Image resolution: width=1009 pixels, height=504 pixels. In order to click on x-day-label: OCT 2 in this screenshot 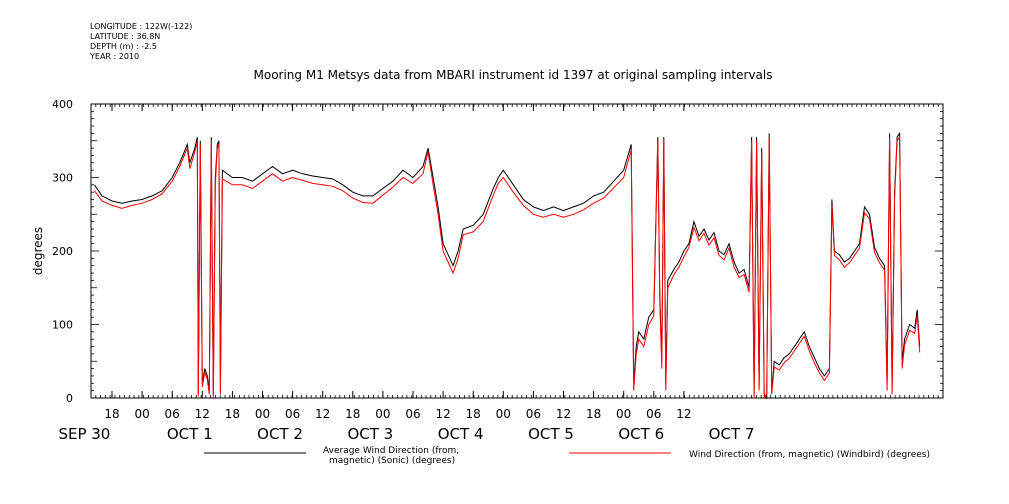, I will do `click(280, 434)`.